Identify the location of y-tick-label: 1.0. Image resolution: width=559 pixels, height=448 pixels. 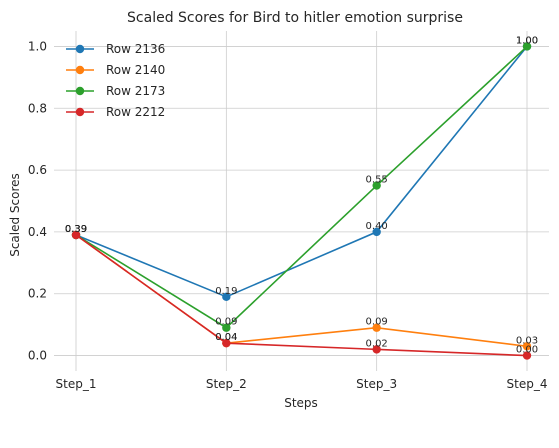
(37, 46).